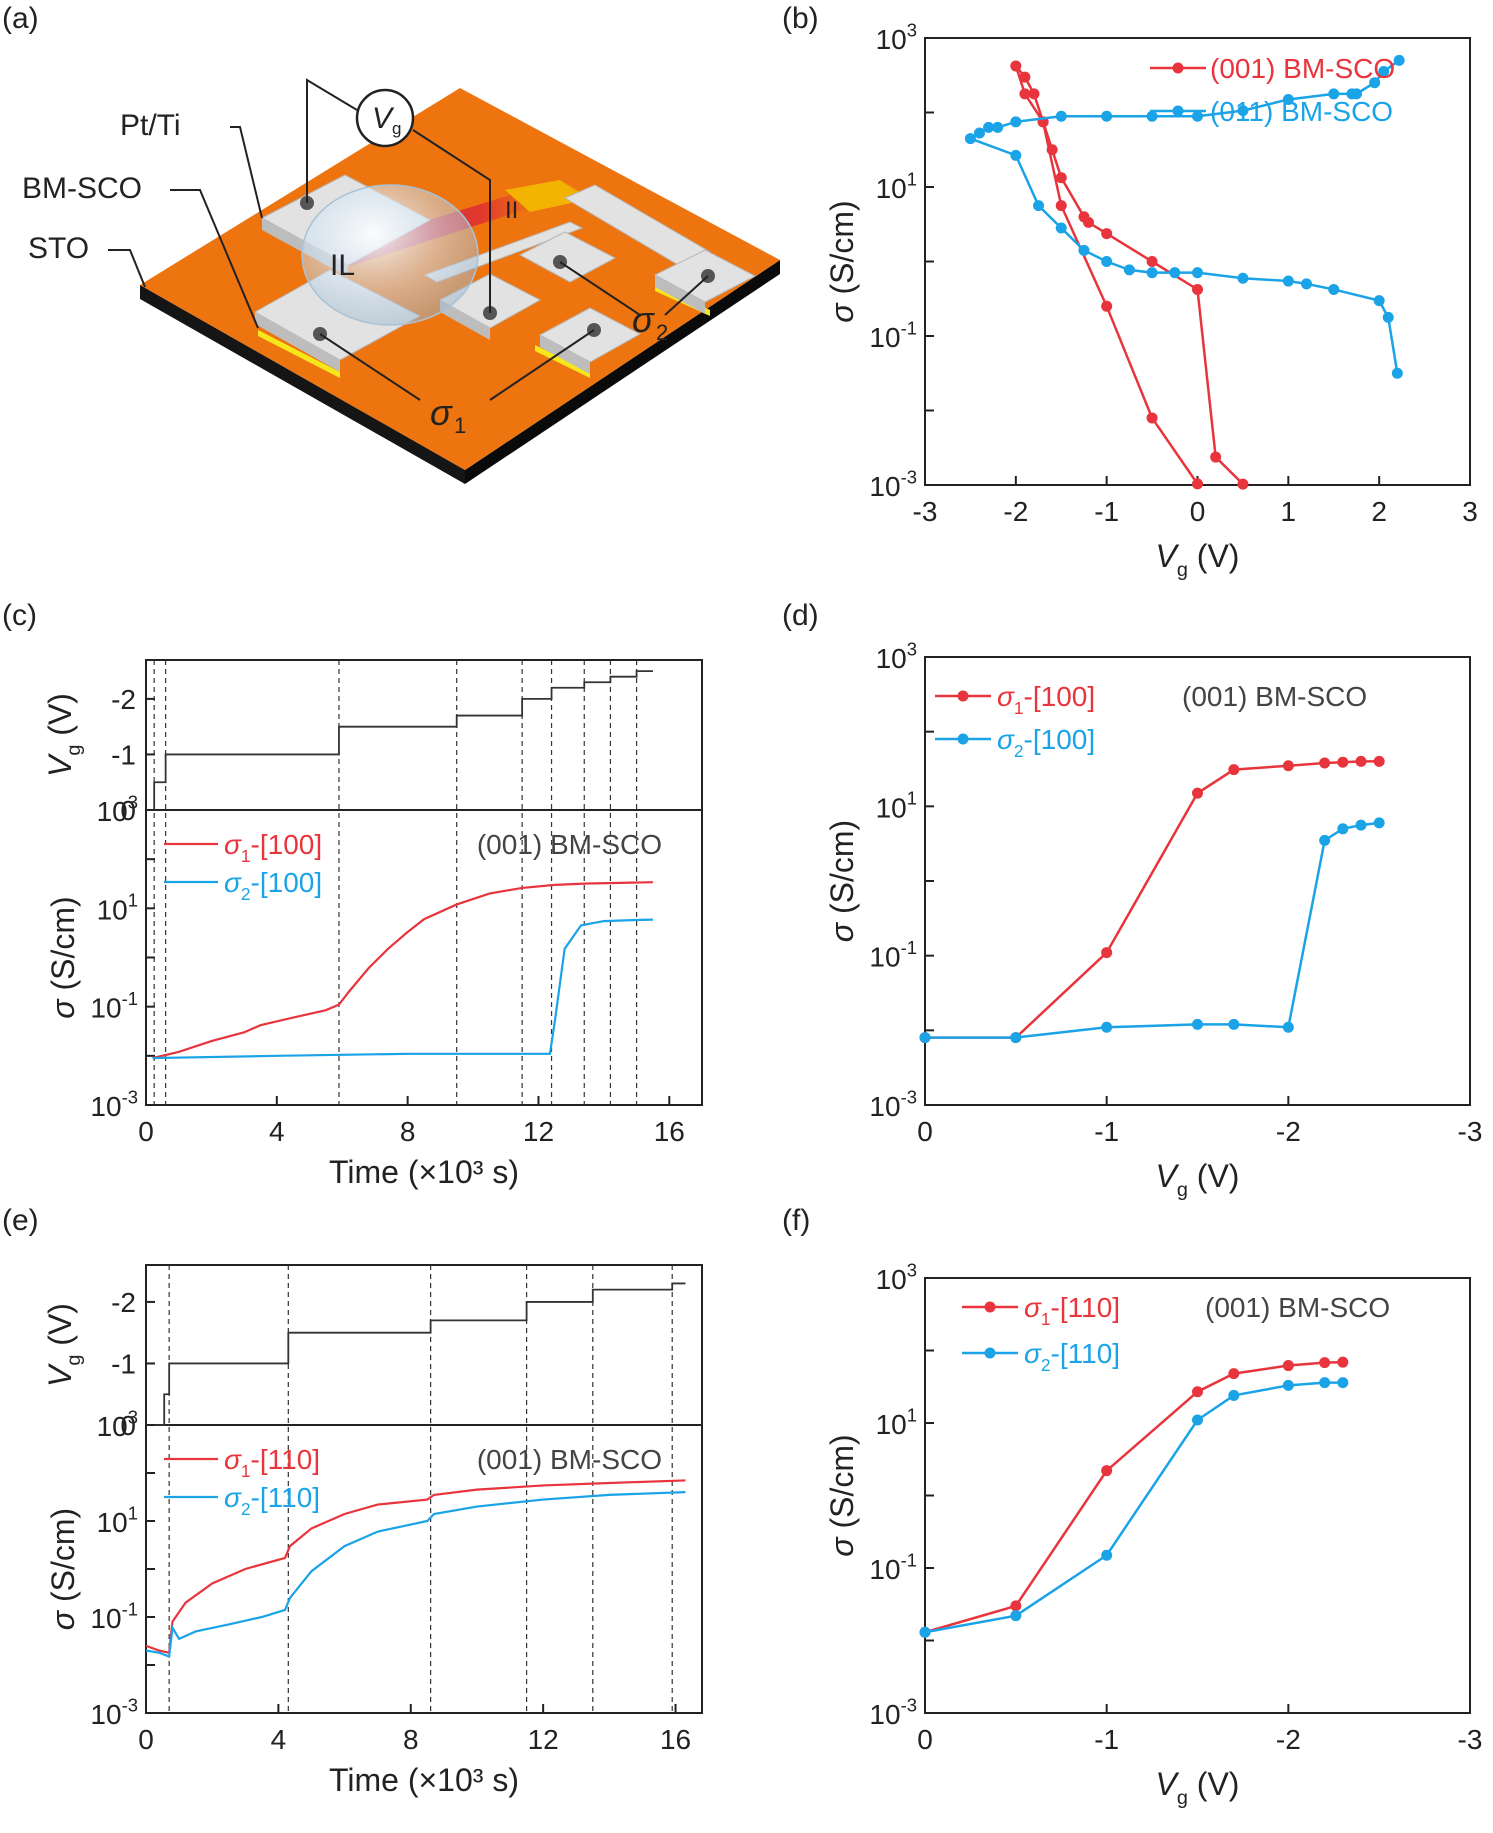 The height and width of the screenshot is (1833, 1493). I want to click on film-edge-left-pad, so click(299, 354).